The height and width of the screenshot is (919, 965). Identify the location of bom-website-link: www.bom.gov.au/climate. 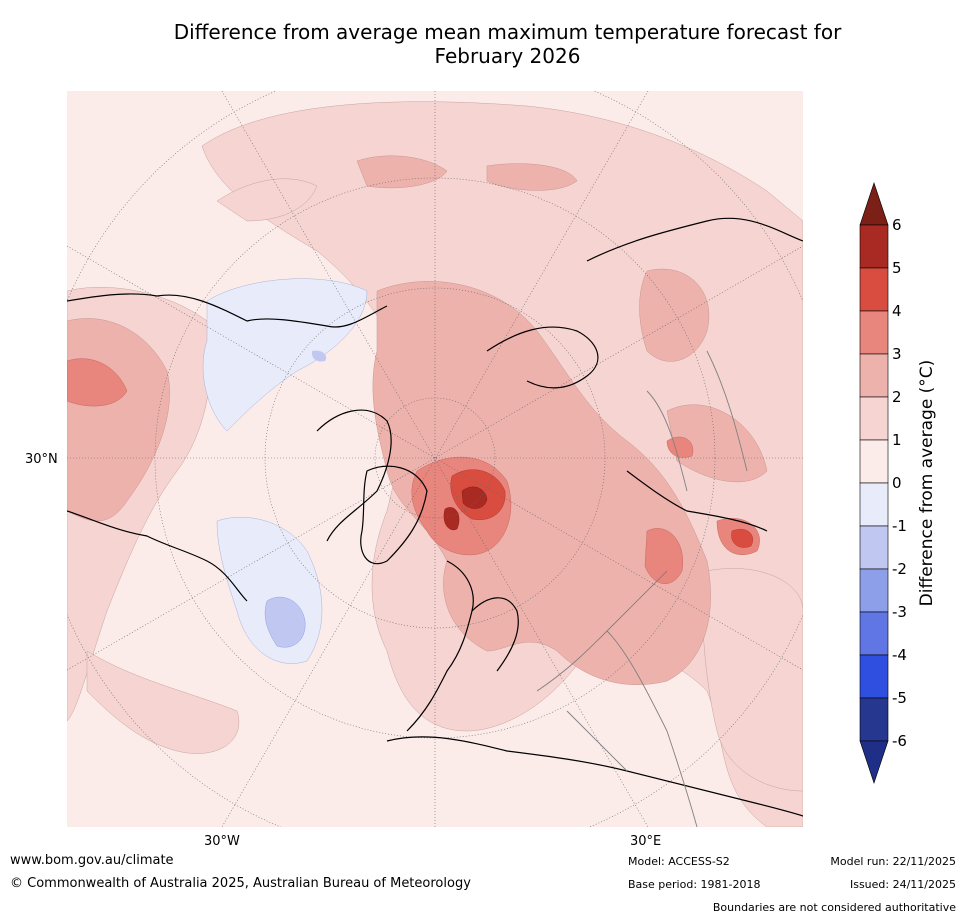
(92, 860).